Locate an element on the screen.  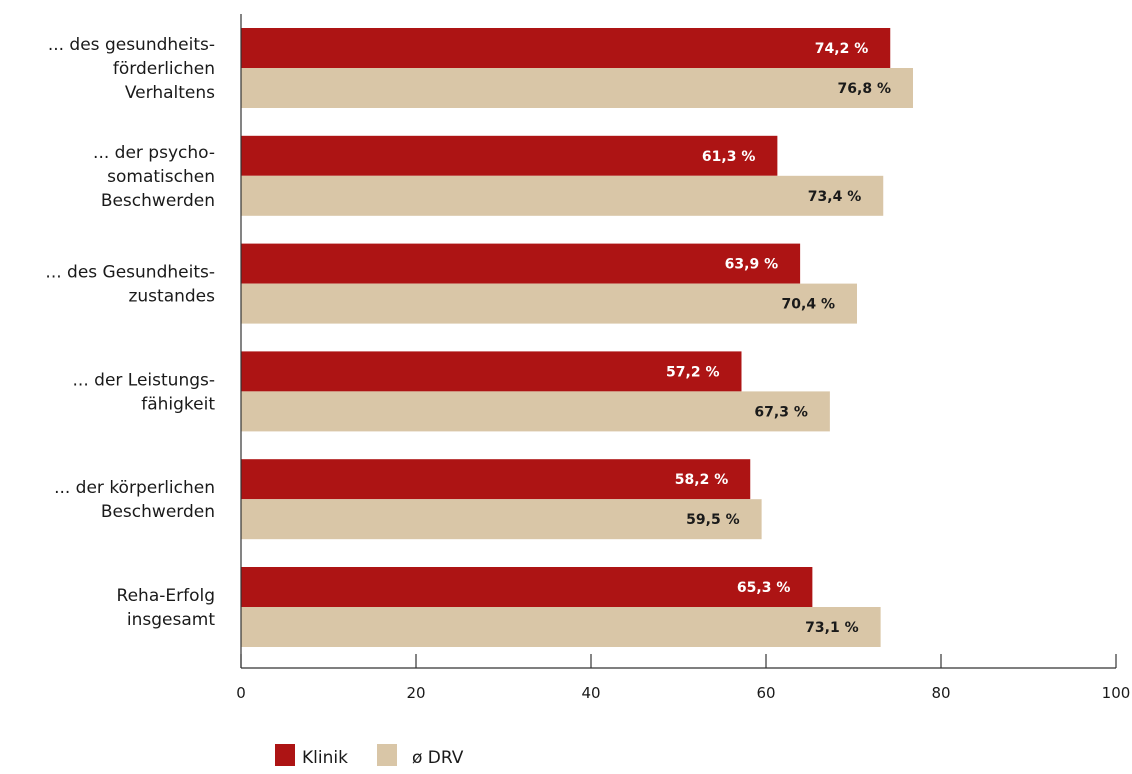
legend-label-drv: ø DRV is located at coordinates (438, 758).